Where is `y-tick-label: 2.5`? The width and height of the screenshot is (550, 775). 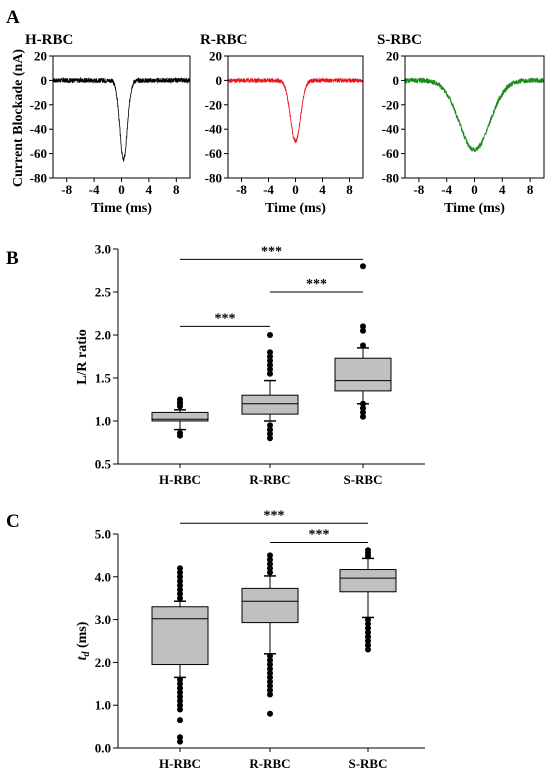 y-tick-label: 2.5 is located at coordinates (103, 292).